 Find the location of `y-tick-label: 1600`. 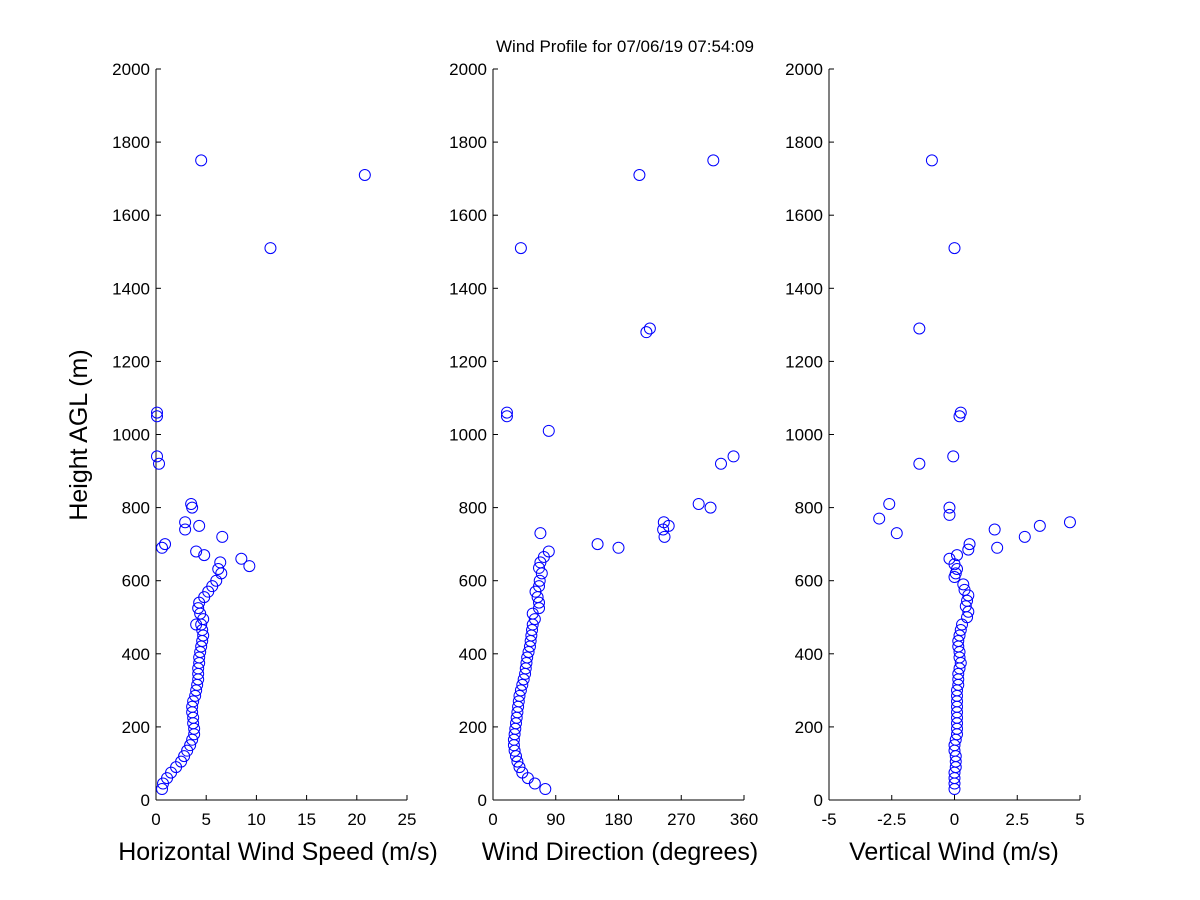

y-tick-label: 1600 is located at coordinates (804, 215).